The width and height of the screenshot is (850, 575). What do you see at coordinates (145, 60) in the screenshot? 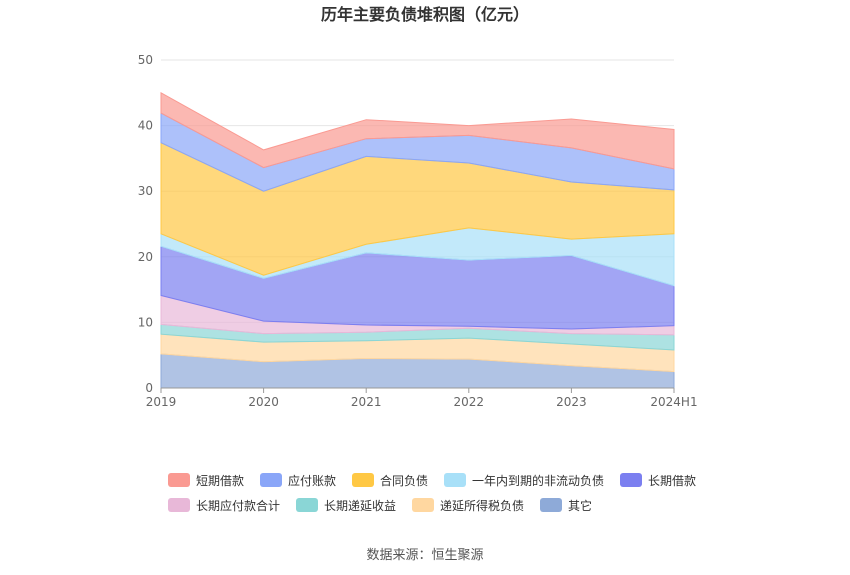
I see `y-tick-label: 50` at bounding box center [145, 60].